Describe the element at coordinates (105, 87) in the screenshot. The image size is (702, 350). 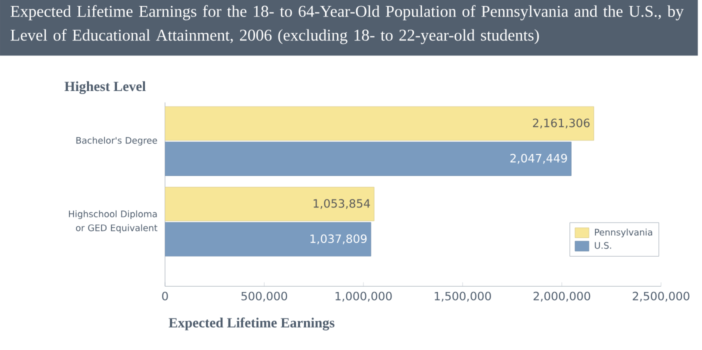
I see `y-axis-title: Highest Level` at that location.